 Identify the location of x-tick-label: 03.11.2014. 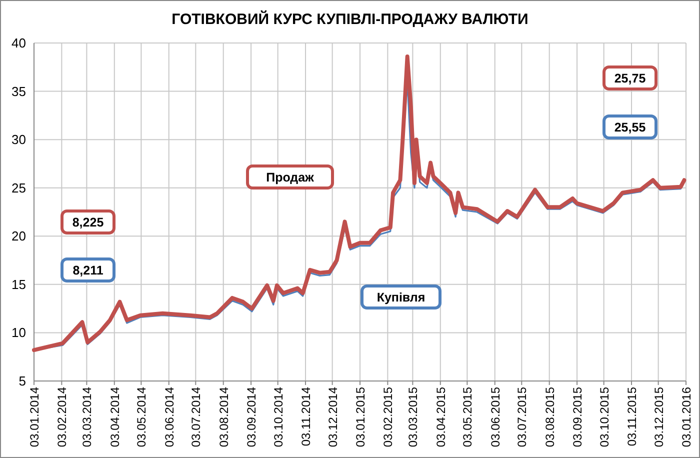
(306, 416).